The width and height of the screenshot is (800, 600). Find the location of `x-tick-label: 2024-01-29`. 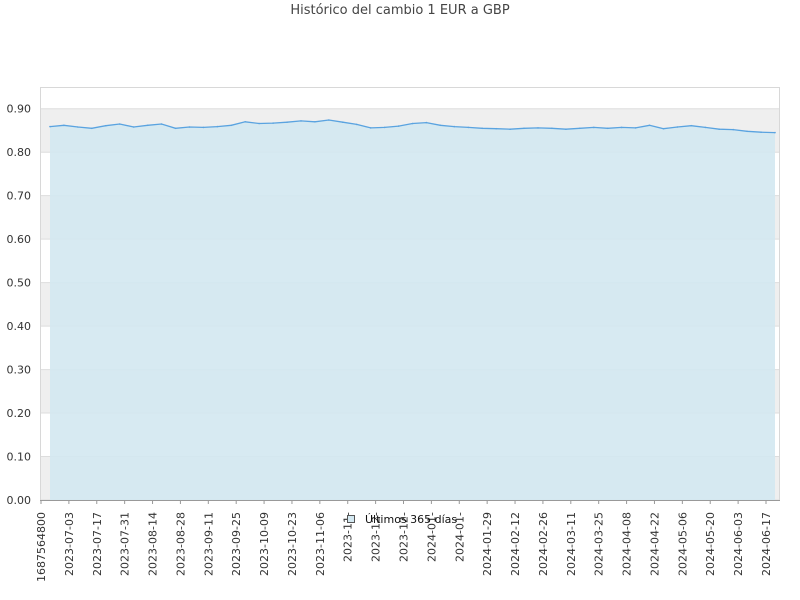

x-tick-label: 2024-01-29 is located at coordinates (487, 544).